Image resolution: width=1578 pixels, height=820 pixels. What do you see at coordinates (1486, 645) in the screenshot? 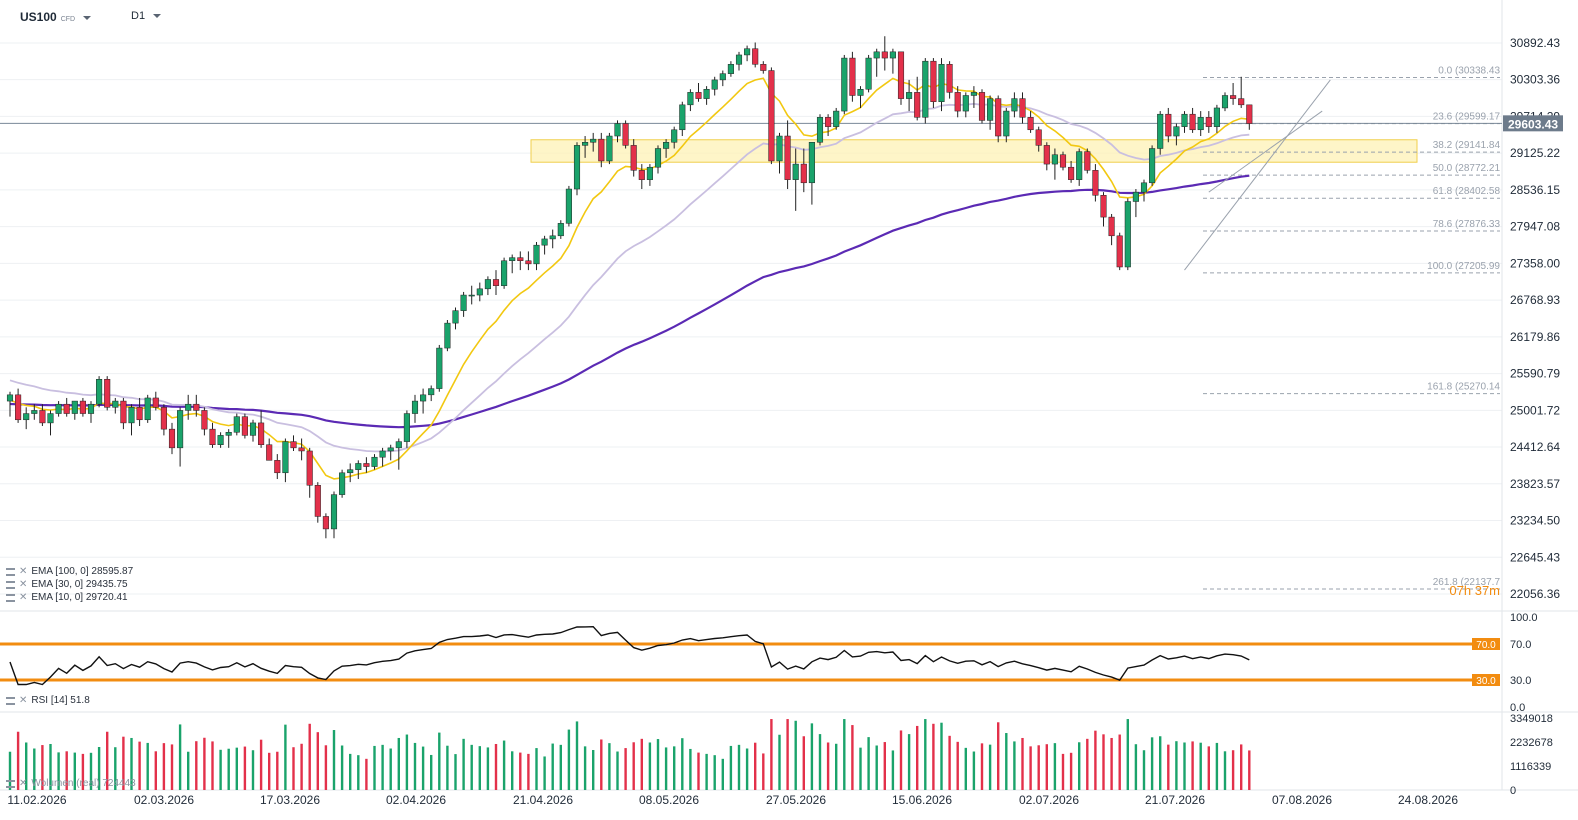
I see `rsi-level-tag-label: 70.0` at bounding box center [1486, 645].